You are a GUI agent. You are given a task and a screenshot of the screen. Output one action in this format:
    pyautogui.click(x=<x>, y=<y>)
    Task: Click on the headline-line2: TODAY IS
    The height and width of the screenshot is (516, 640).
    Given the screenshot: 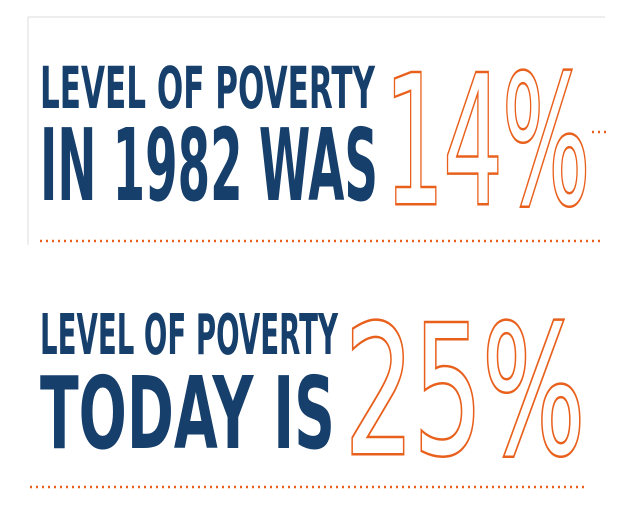 What is the action you would take?
    pyautogui.click(x=187, y=413)
    